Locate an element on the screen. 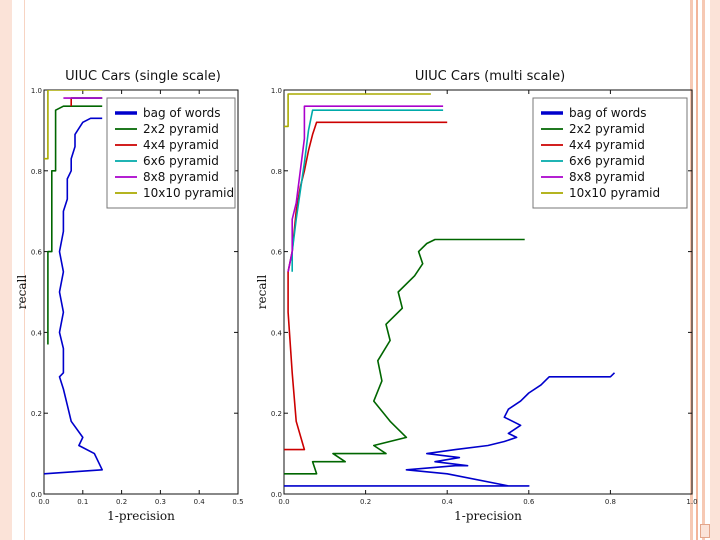 This screenshot has height=540, width=720. x-tick-label: 0.8 is located at coordinates (610, 502).